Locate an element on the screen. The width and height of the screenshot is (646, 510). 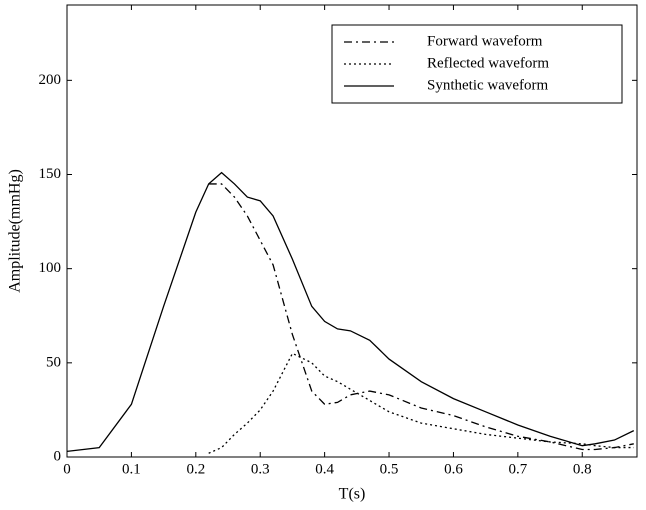
x-tick-label: 0.5 is located at coordinates (389, 469).